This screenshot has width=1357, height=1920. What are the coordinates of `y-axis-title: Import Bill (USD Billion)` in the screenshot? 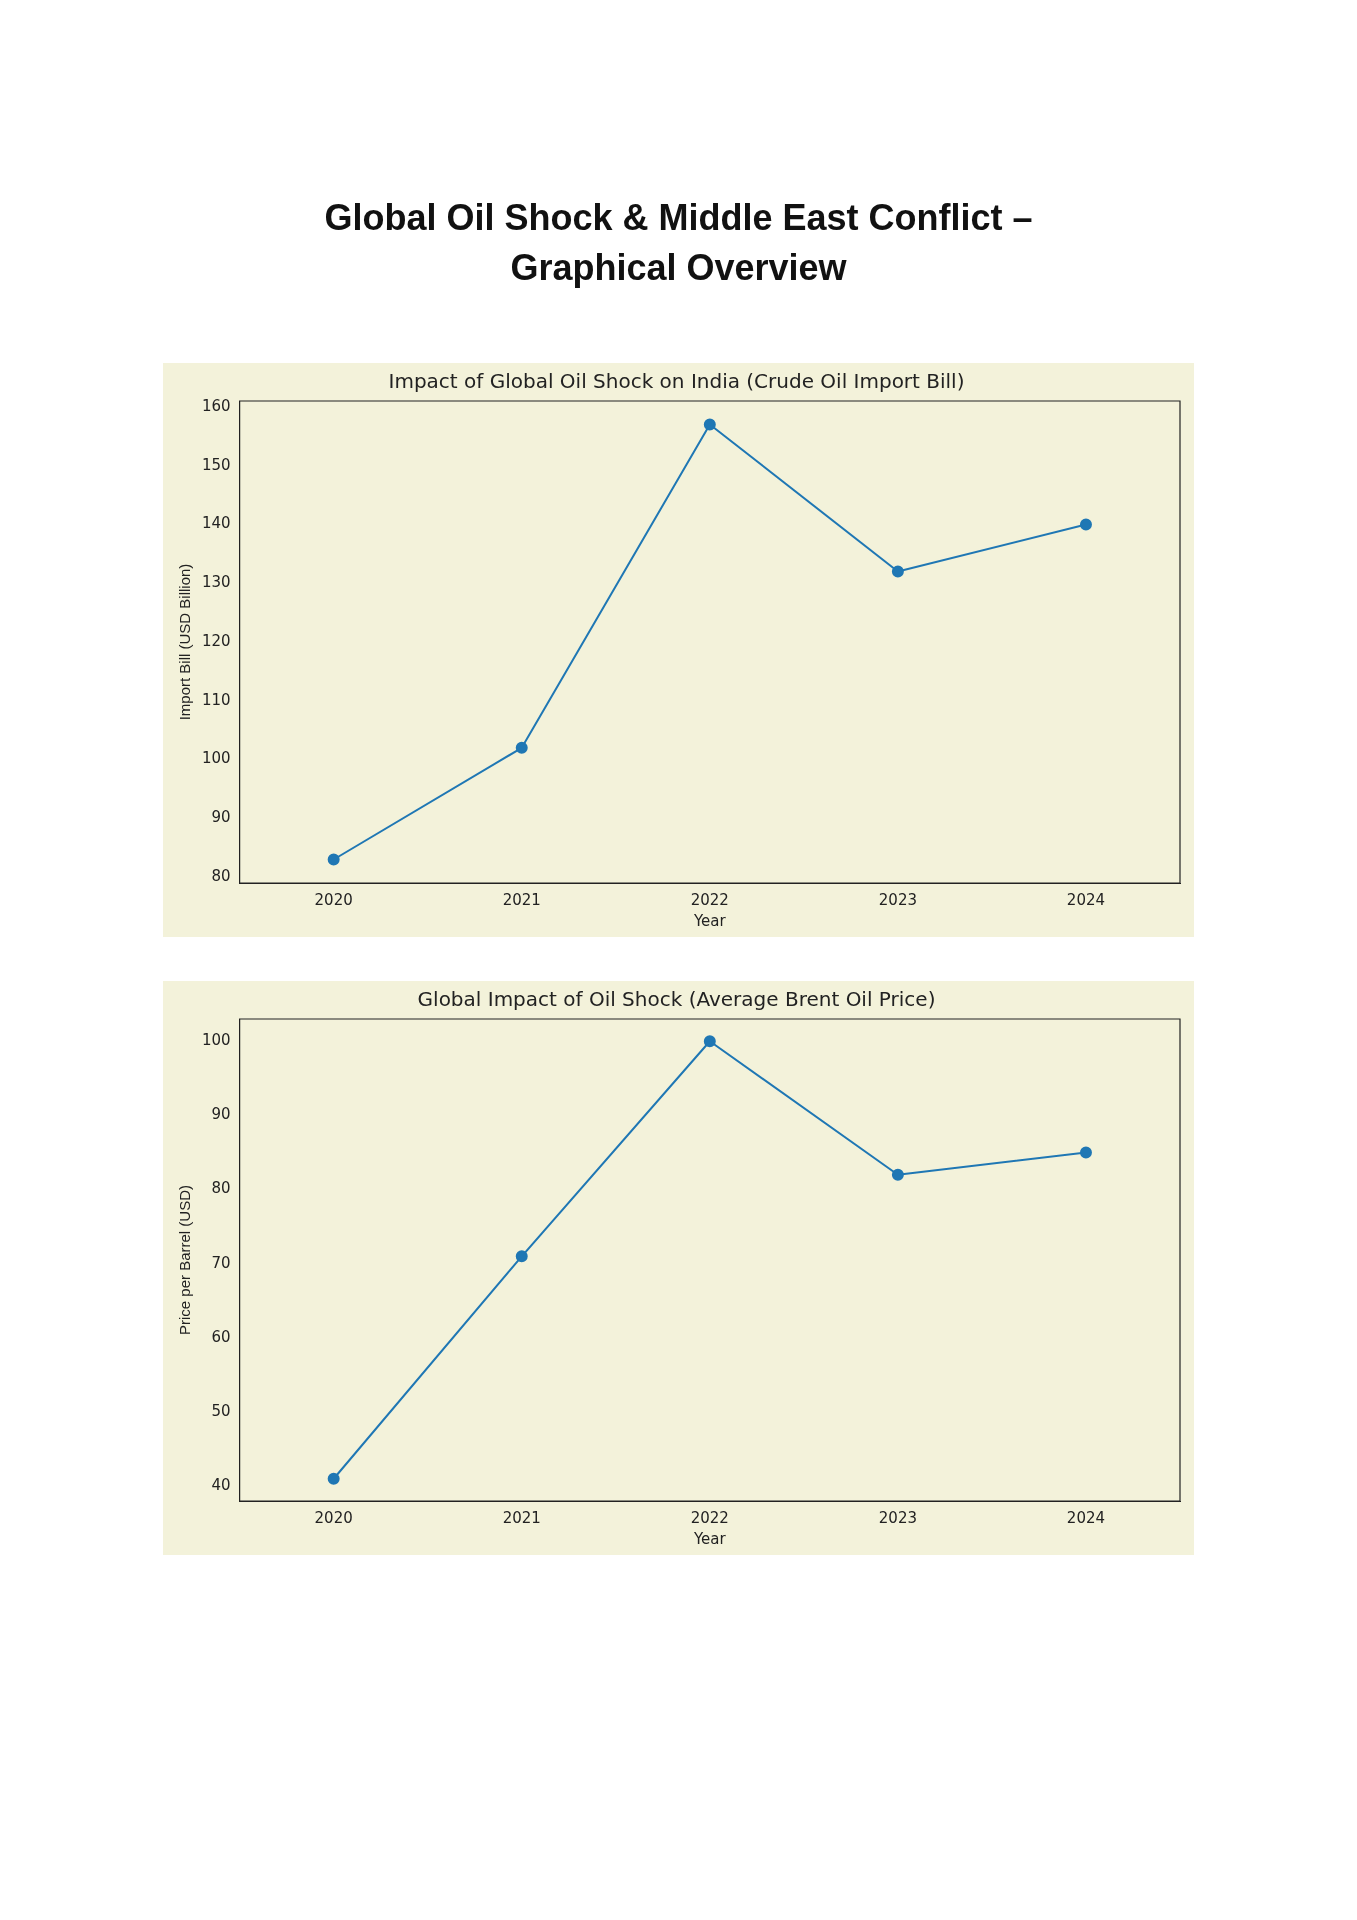 It's located at (185, 642).